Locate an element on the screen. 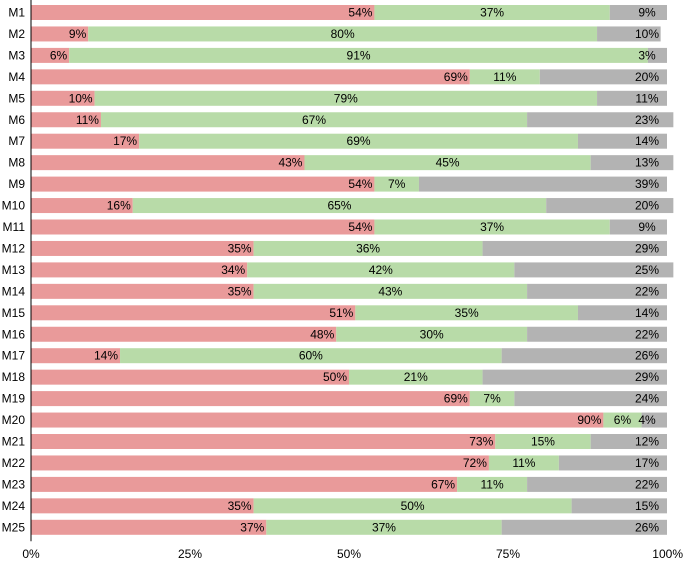  data-label: 7% is located at coordinates (397, 184).